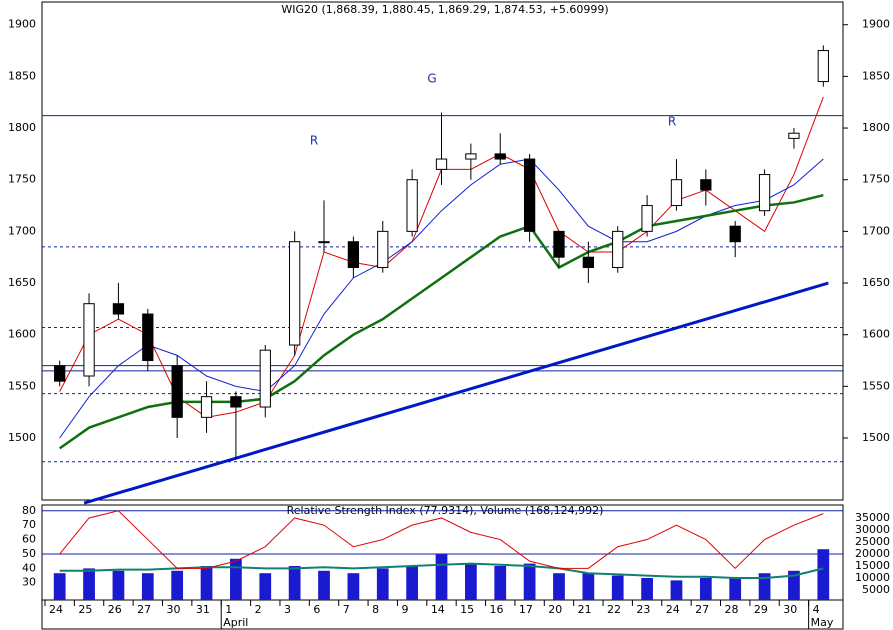 The height and width of the screenshot is (630, 893). Describe the element at coordinates (872, 517) in the screenshot. I see `y2-tick-label: 35000` at that location.